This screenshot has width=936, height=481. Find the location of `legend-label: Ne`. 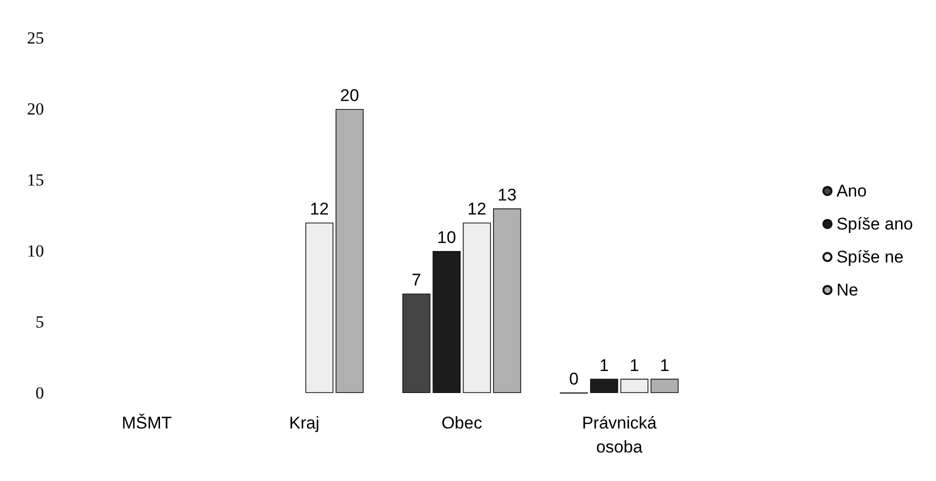

legend-label: Ne is located at coordinates (847, 290).